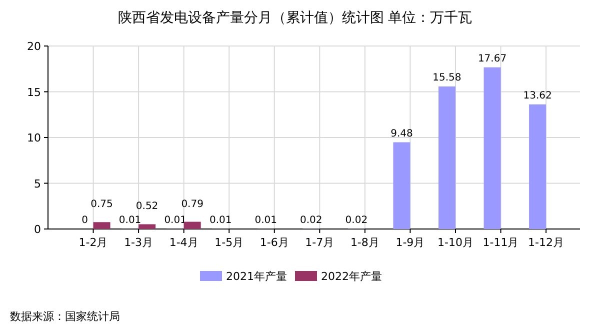  I want to click on data-label: 0.75, so click(101, 204).